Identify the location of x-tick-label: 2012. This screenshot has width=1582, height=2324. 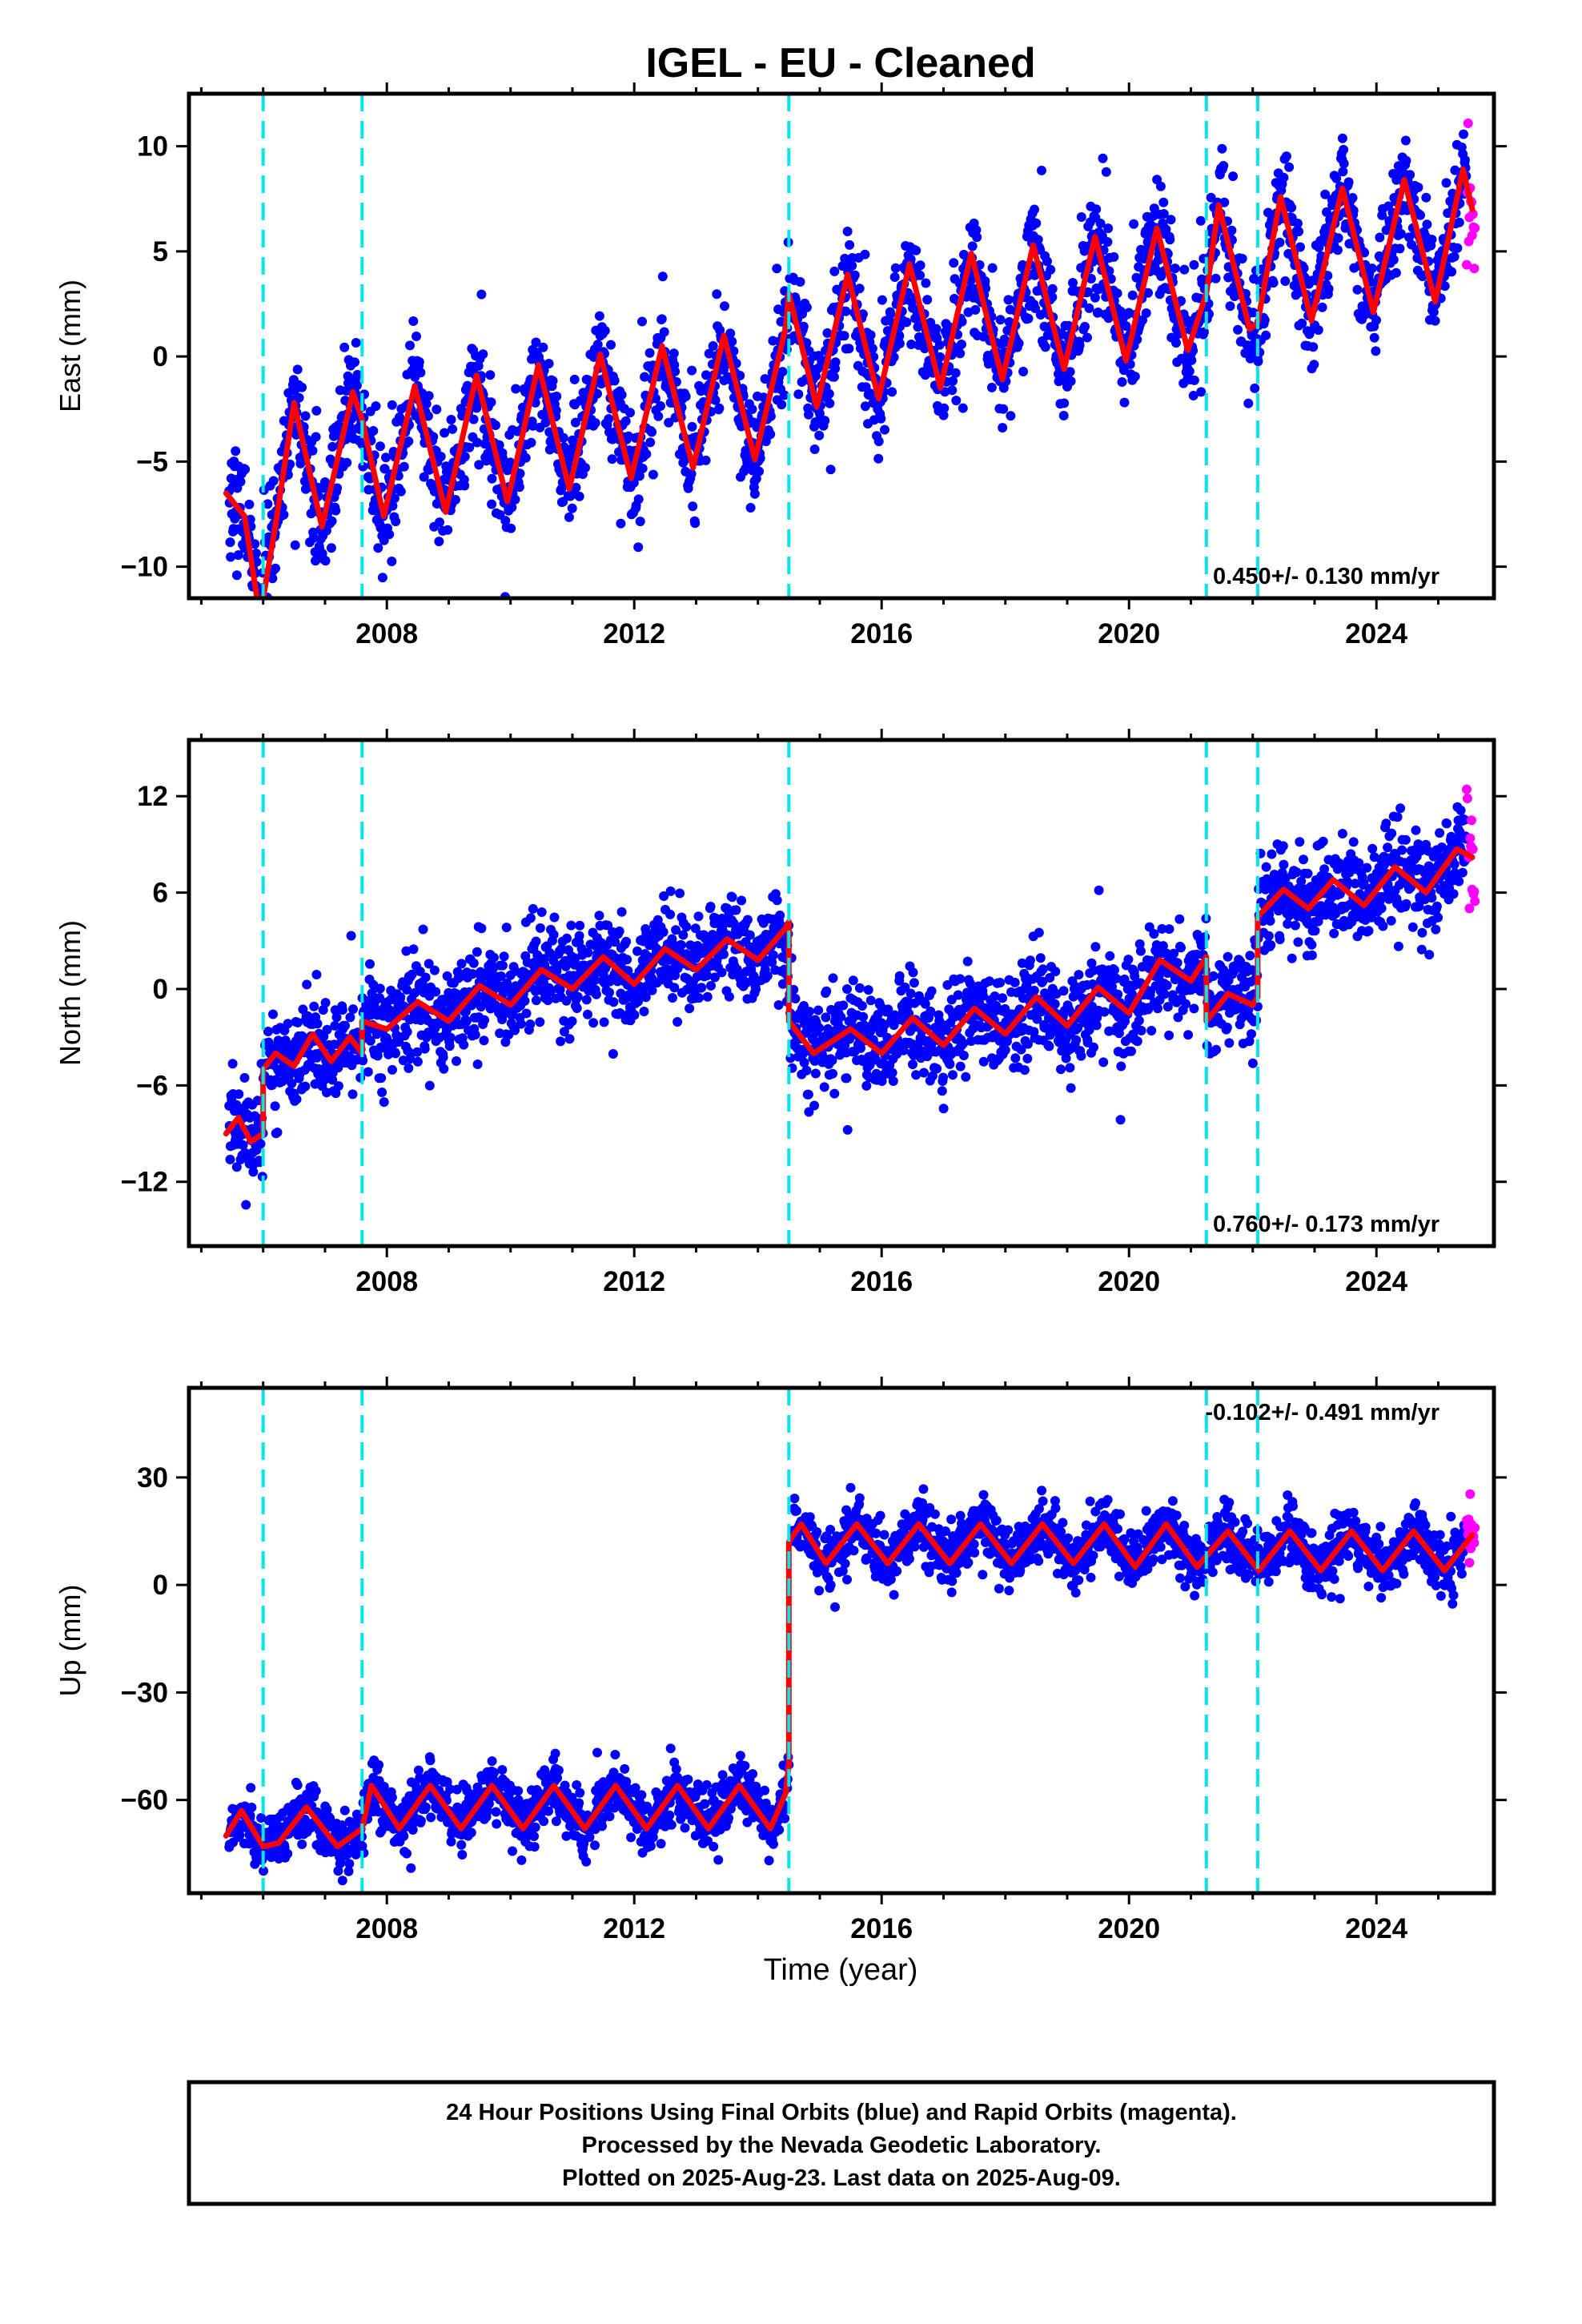
(634, 633).